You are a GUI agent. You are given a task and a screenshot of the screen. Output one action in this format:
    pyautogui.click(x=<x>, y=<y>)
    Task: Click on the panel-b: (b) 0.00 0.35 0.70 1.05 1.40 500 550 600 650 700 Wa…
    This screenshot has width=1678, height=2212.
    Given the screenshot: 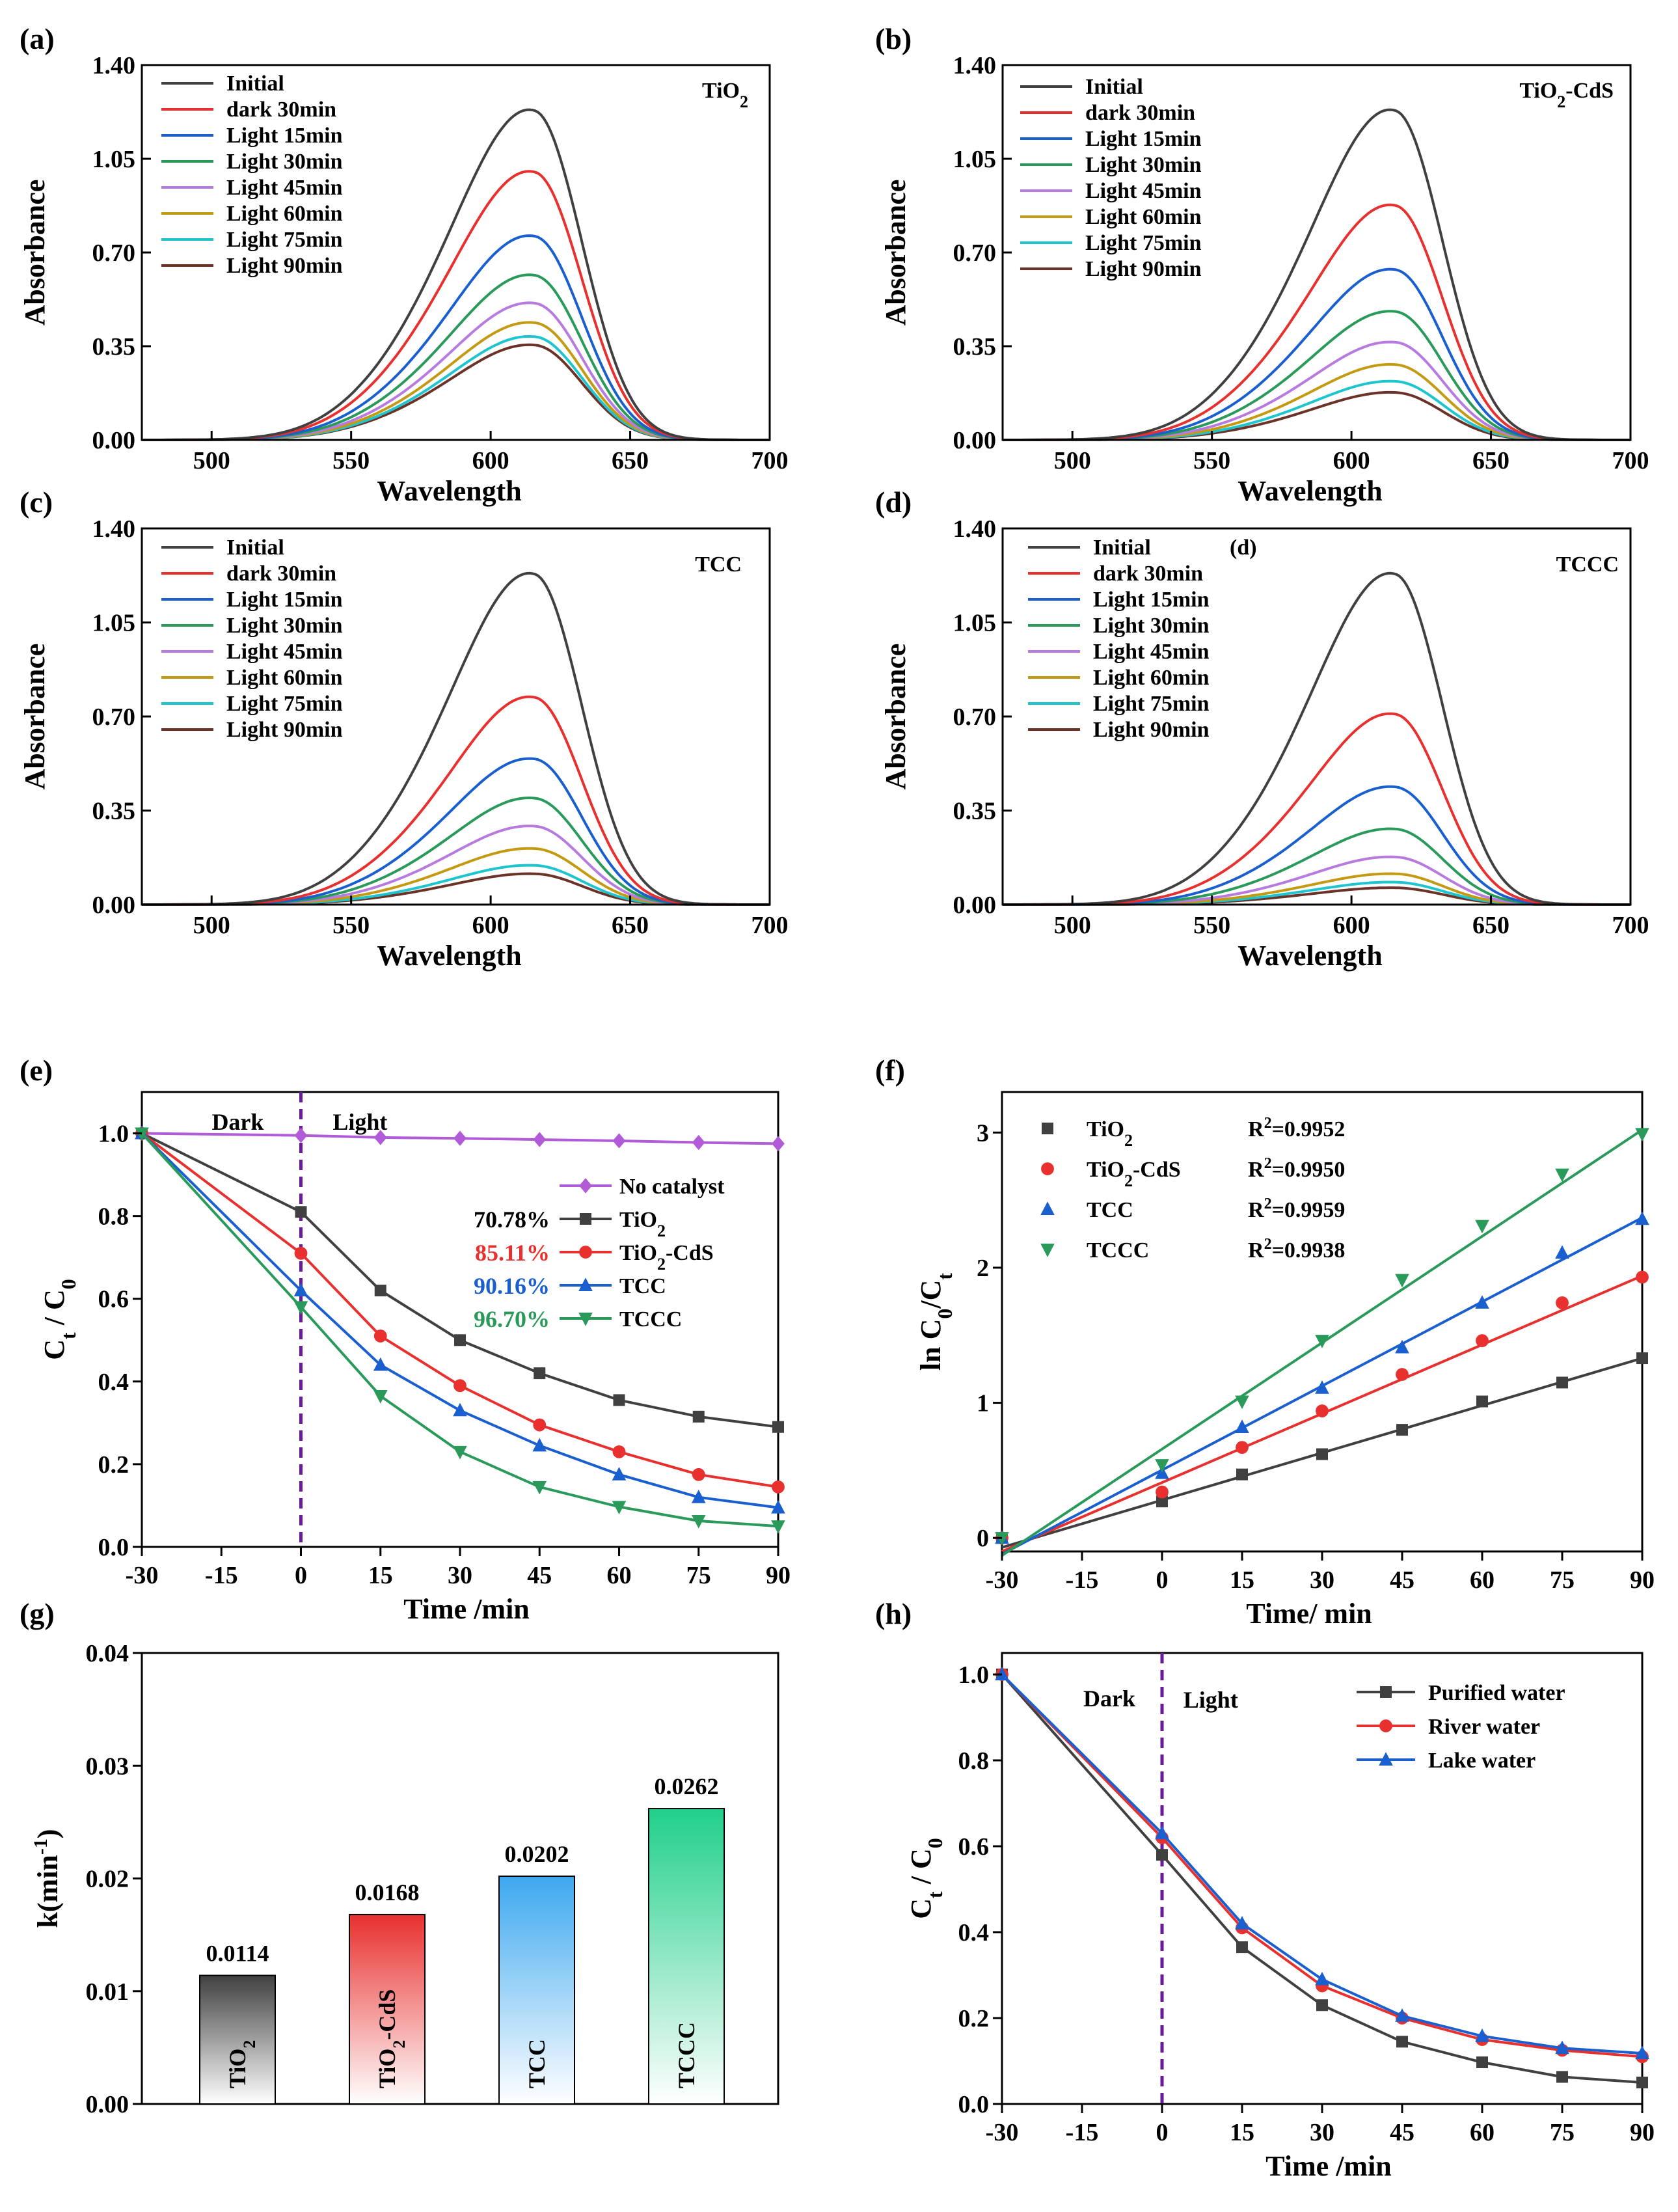 What is the action you would take?
    pyautogui.click(x=1262, y=264)
    